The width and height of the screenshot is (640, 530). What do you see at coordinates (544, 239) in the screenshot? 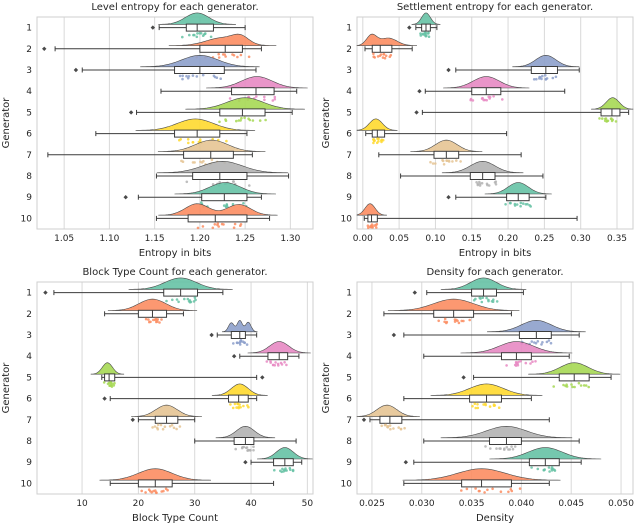
I see `x-tick-label: 0.25` at bounding box center [544, 239].